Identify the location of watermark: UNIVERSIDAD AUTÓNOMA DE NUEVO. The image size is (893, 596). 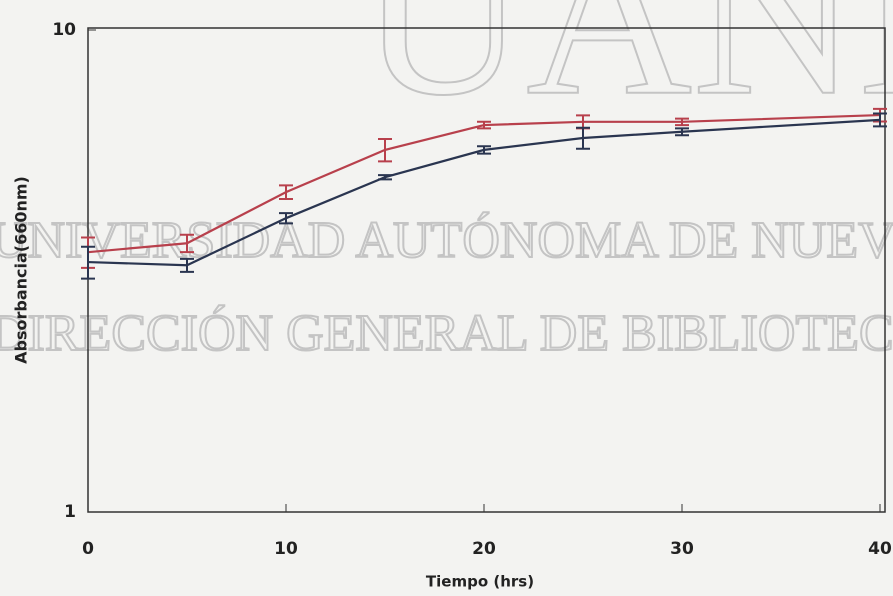
(446, 240).